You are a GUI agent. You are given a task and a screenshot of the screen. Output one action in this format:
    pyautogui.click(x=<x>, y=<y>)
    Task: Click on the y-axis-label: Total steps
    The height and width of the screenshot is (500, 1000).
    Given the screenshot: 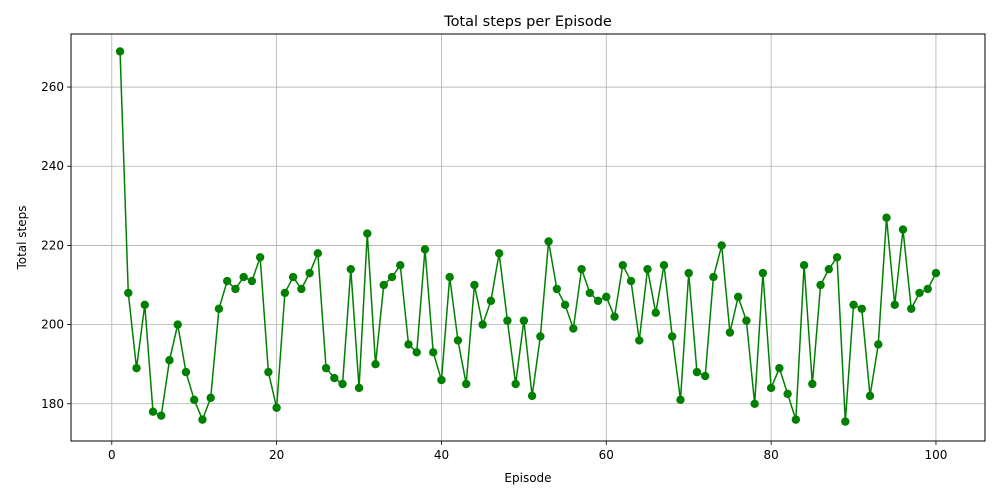 What is the action you would take?
    pyautogui.click(x=22, y=237)
    